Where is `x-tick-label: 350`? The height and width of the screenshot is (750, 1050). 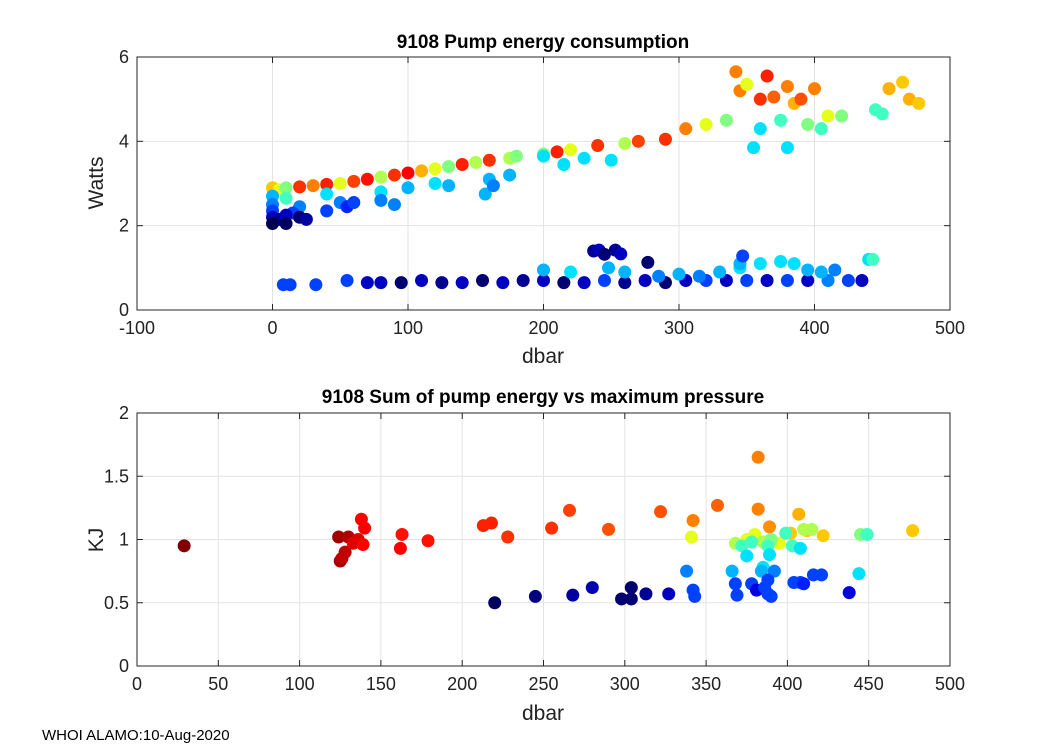 x-tick-label: 350 is located at coordinates (706, 684).